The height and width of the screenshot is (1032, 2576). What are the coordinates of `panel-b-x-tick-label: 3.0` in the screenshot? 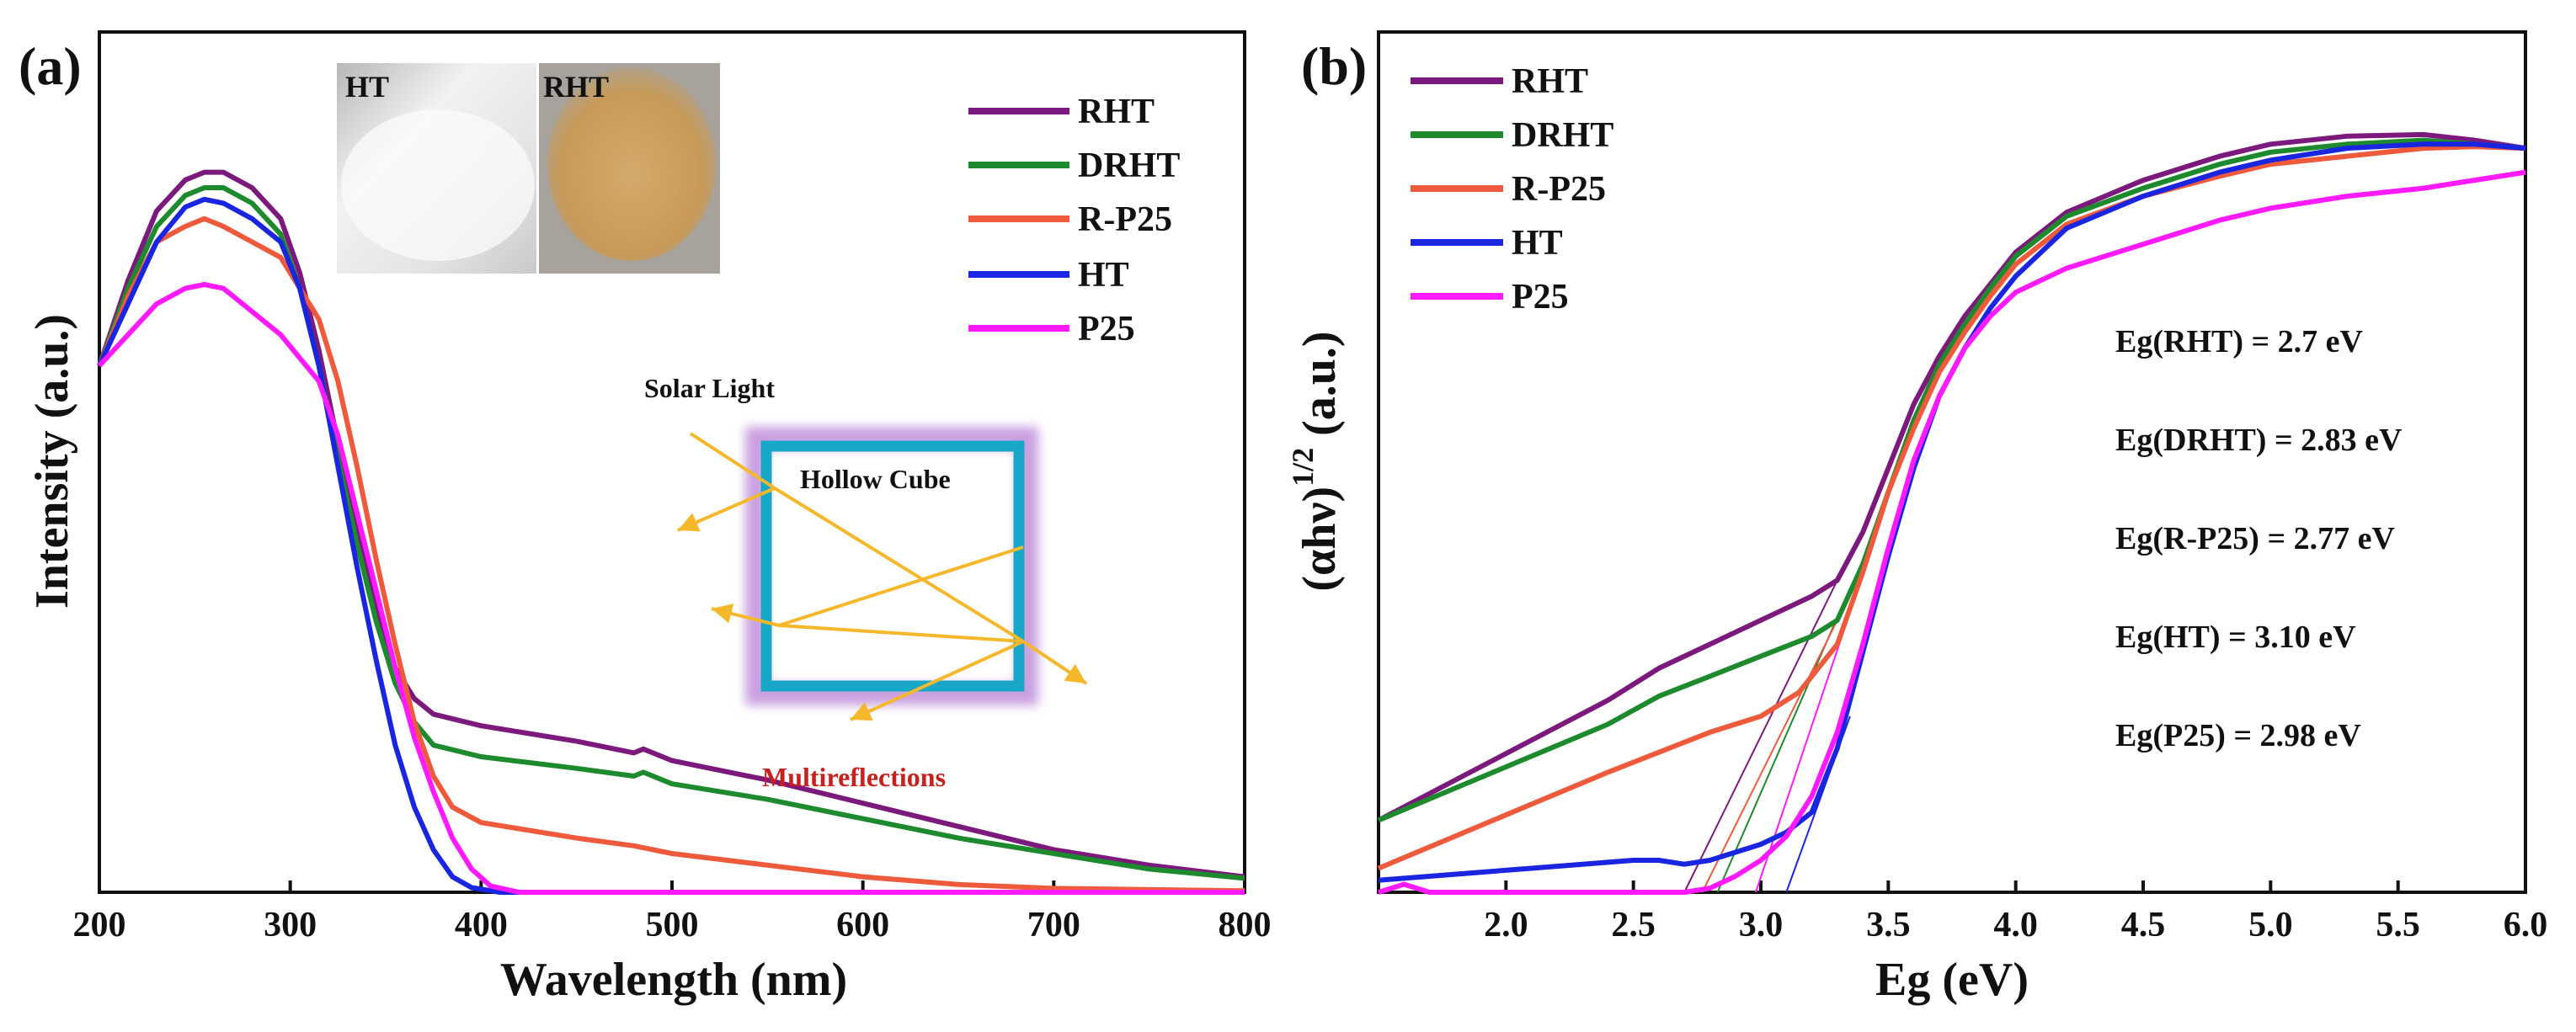 It's located at (1761, 925).